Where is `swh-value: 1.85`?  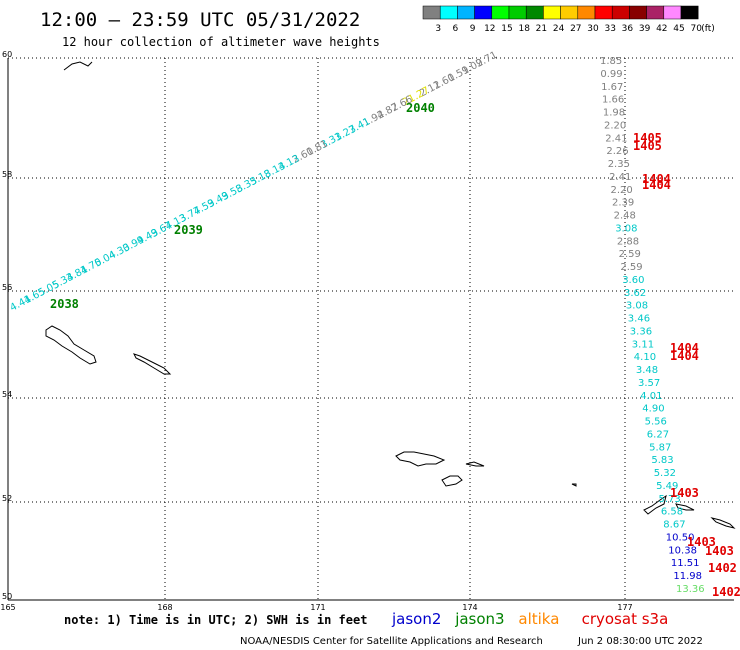 swh-value: 1.85 is located at coordinates (611, 61).